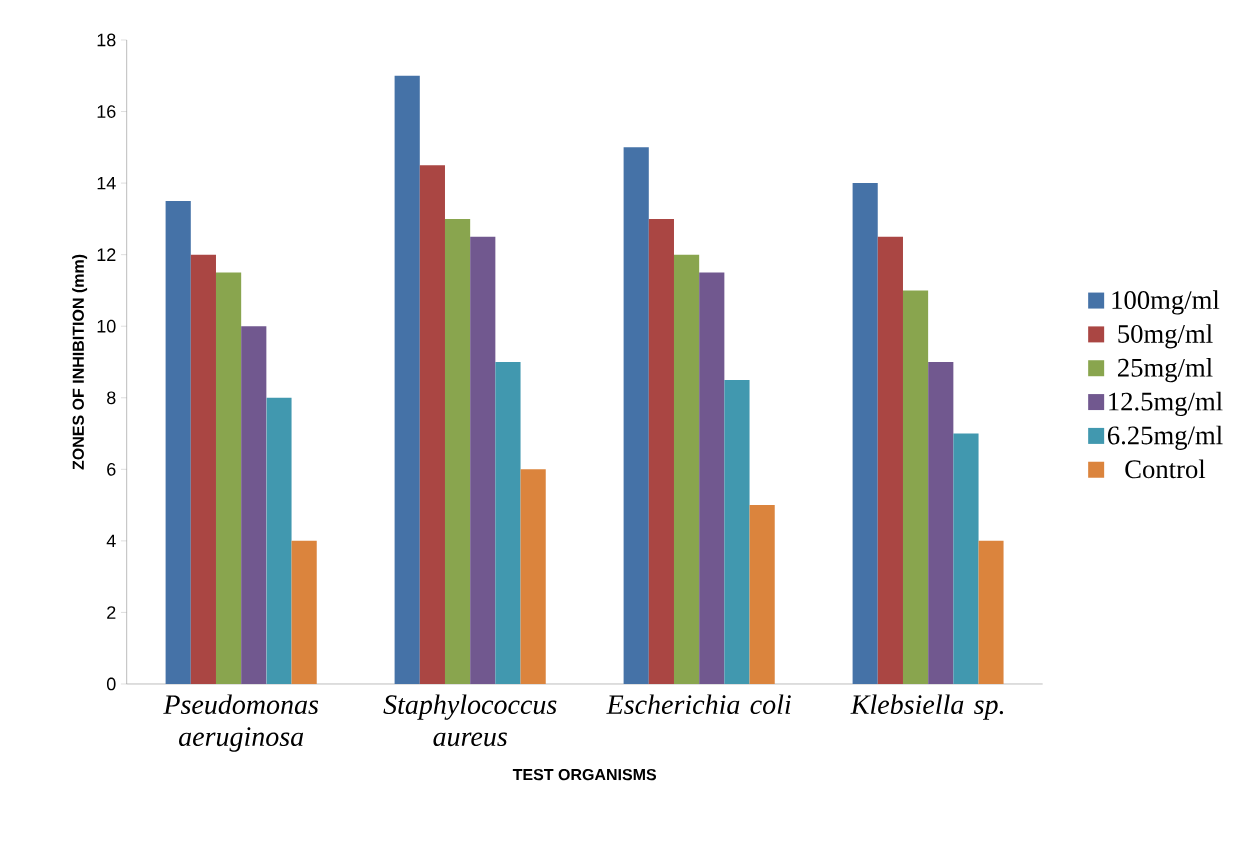  What do you see at coordinates (111, 398) in the screenshot?
I see `y-tick-label: 8` at bounding box center [111, 398].